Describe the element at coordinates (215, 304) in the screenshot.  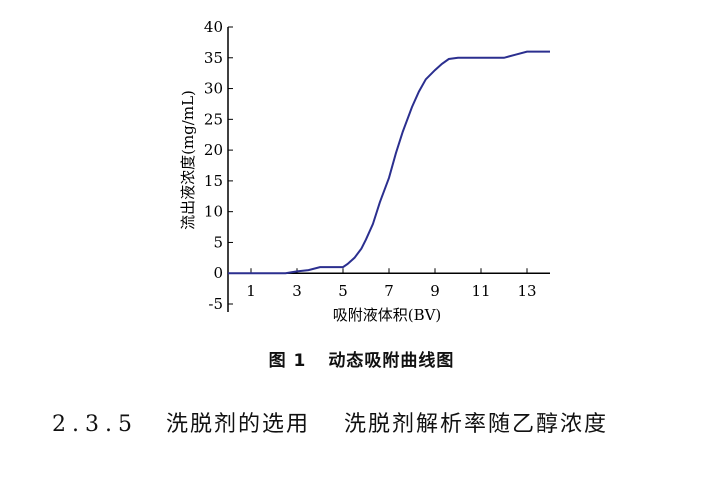
I see `y-tick-label: -5` at that location.